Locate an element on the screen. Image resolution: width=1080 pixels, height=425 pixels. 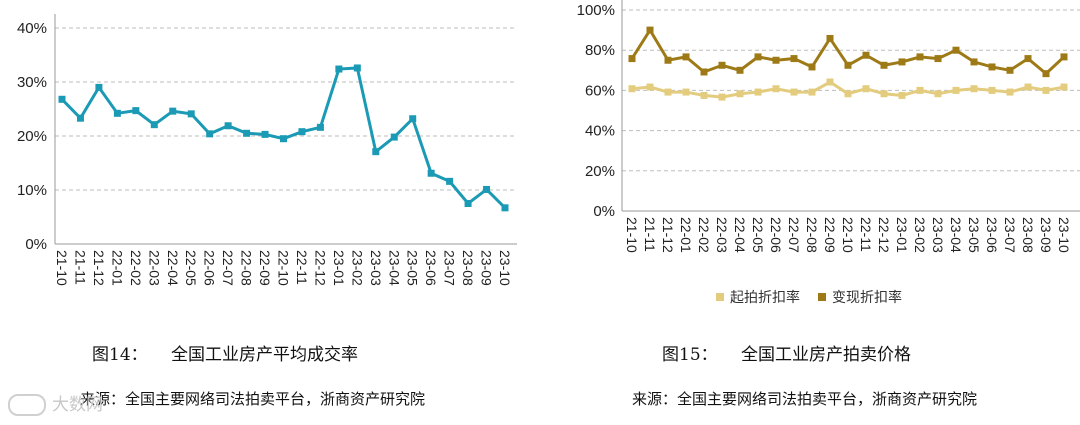
x-tick-label: 22-11 is located at coordinates (302, 267).